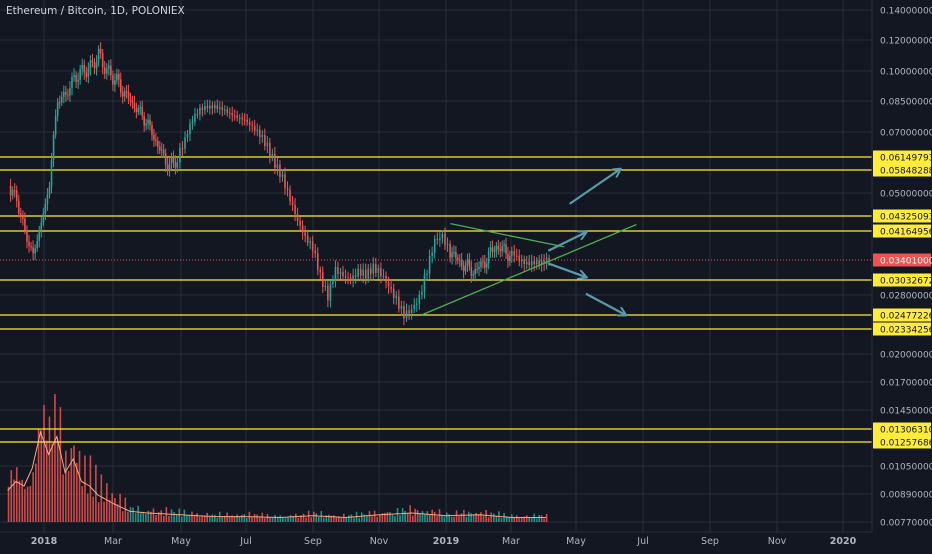 This screenshot has height=554, width=932. I want to click on level-label: 0.05848288, so click(906, 172).